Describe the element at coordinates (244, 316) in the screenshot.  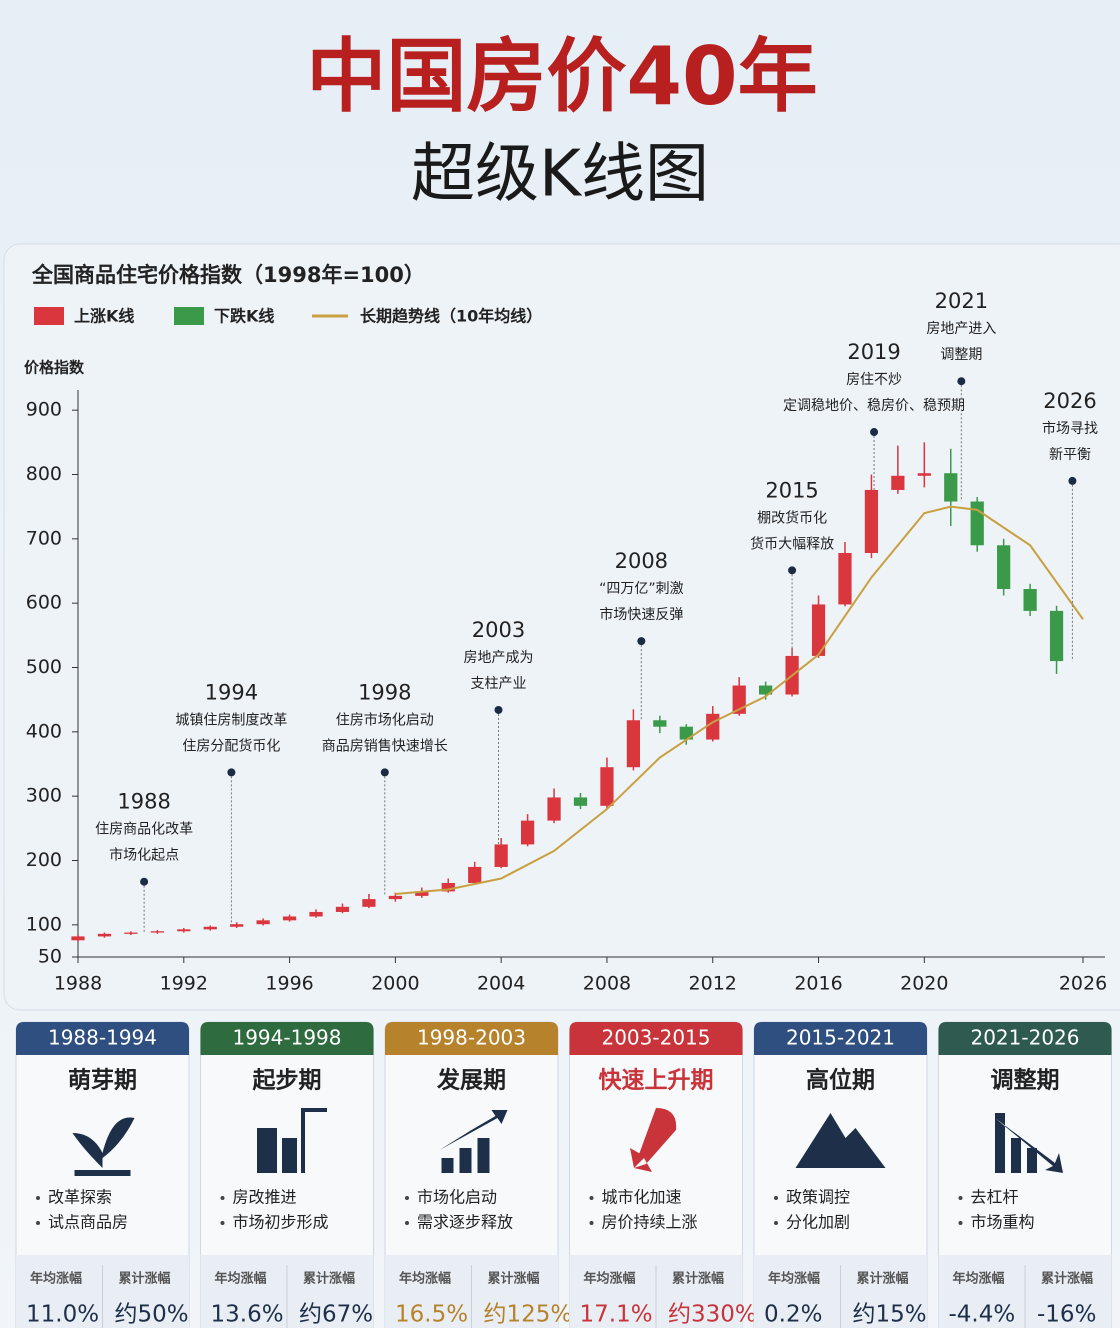
I see `legend-down: 下跌K线` at that location.